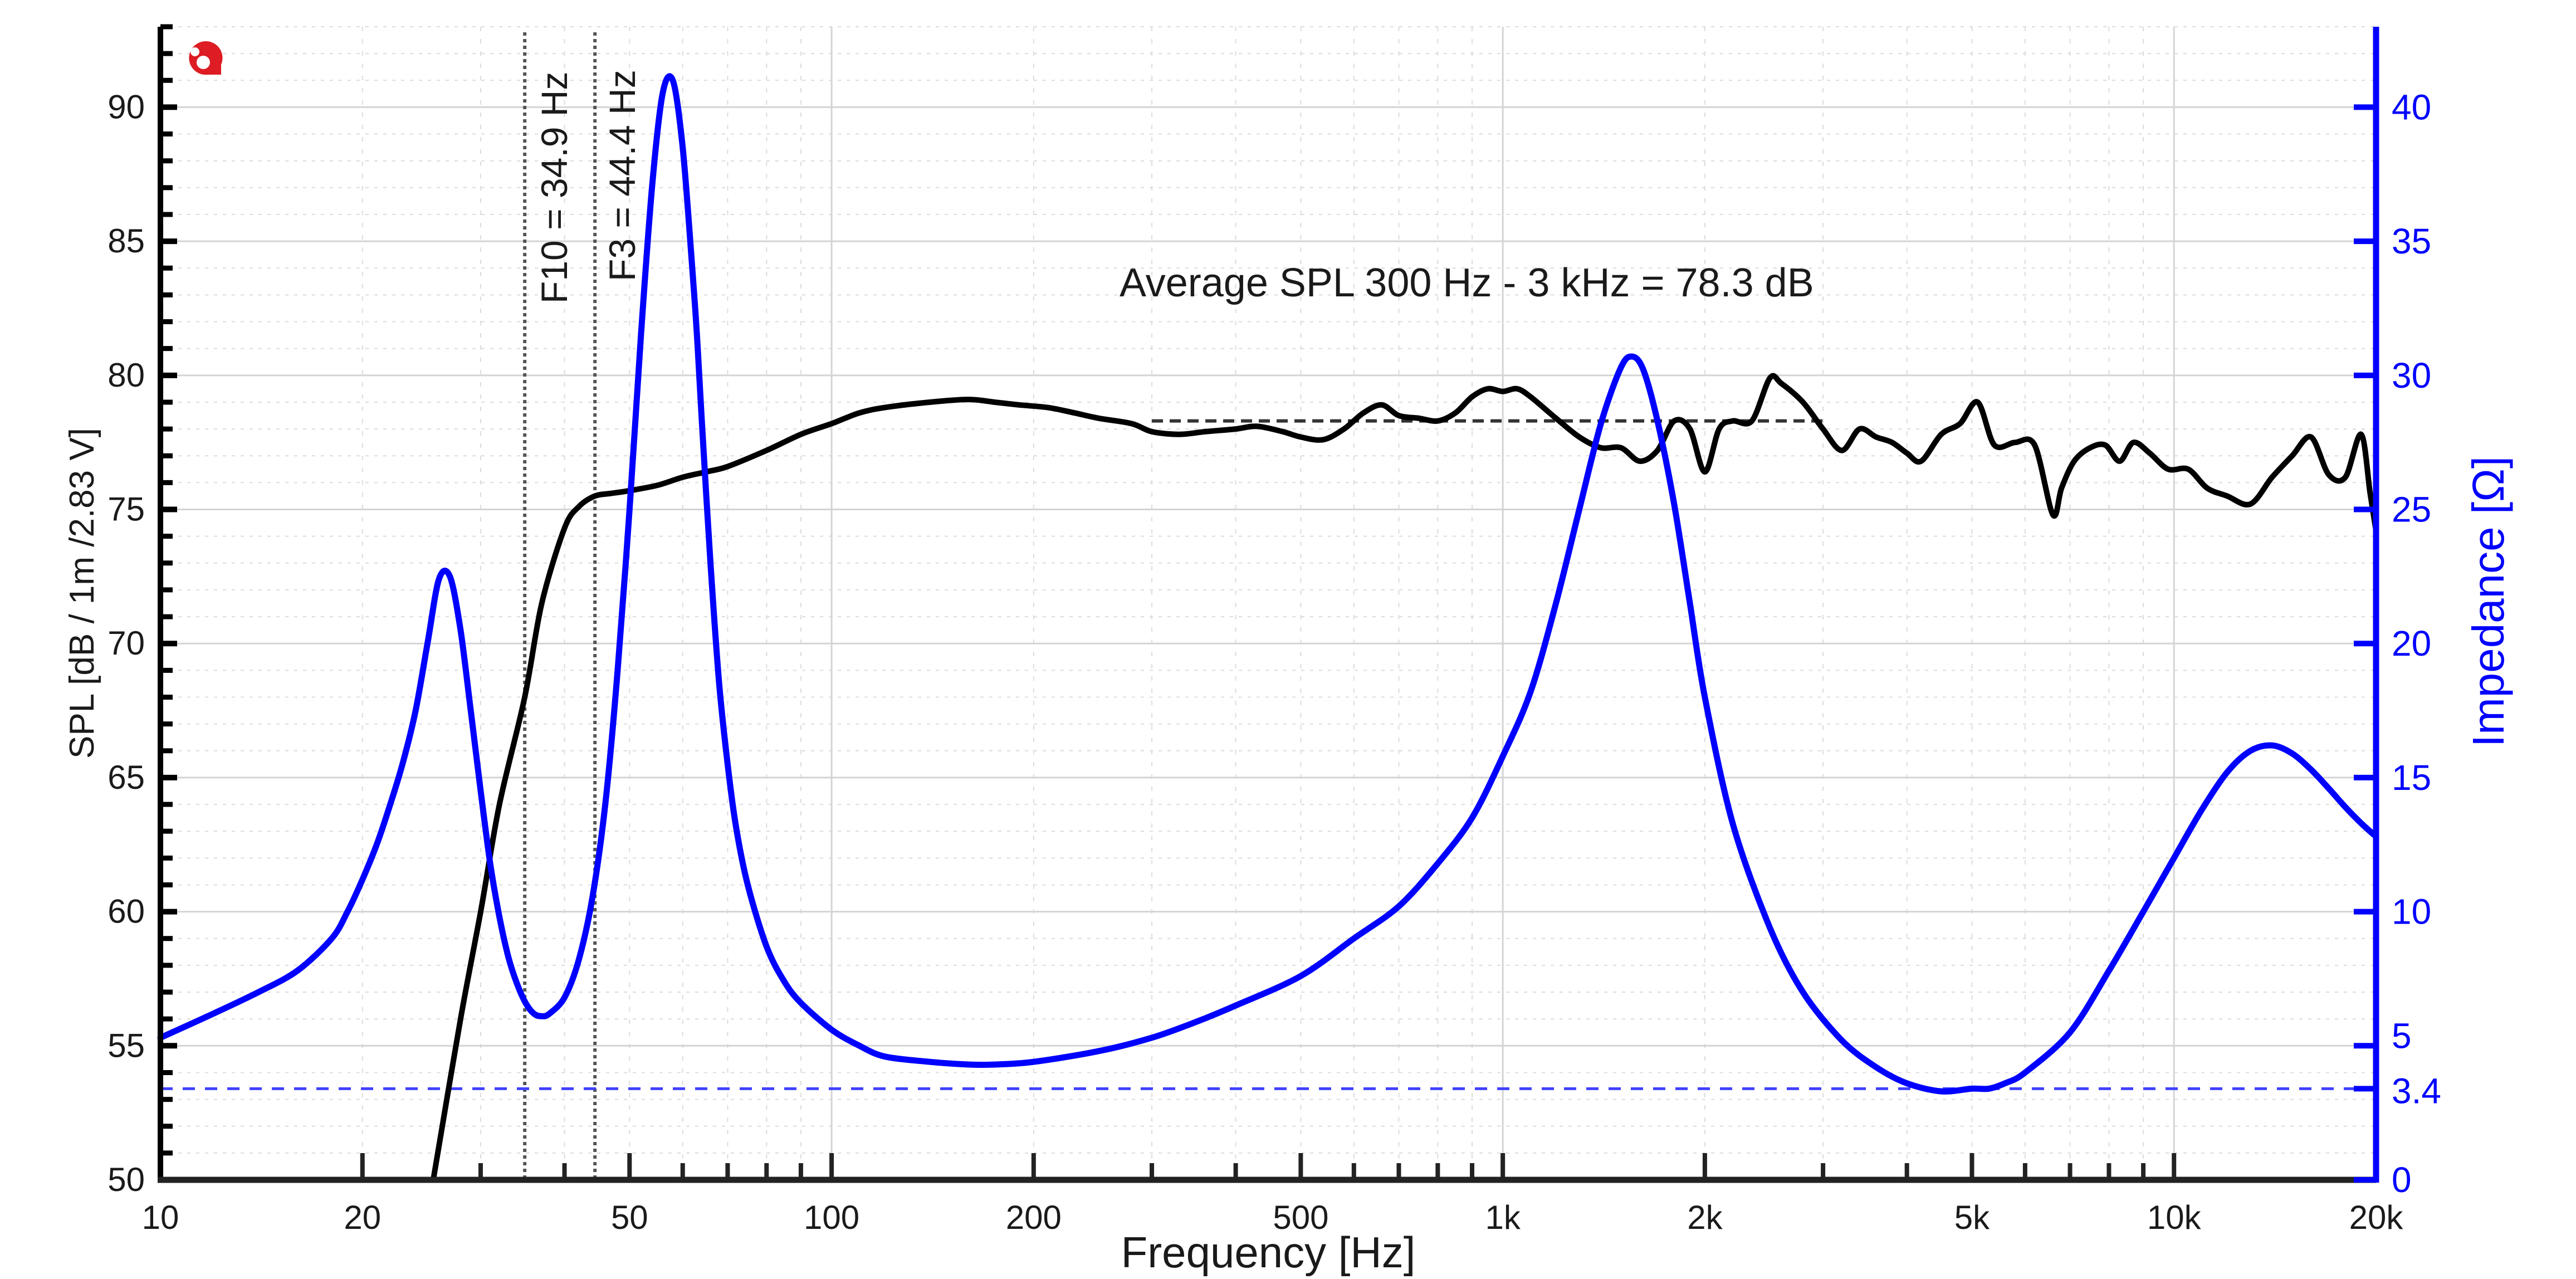  What do you see at coordinates (2412, 241) in the screenshot?
I see `y-tick-label-right: 35` at bounding box center [2412, 241].